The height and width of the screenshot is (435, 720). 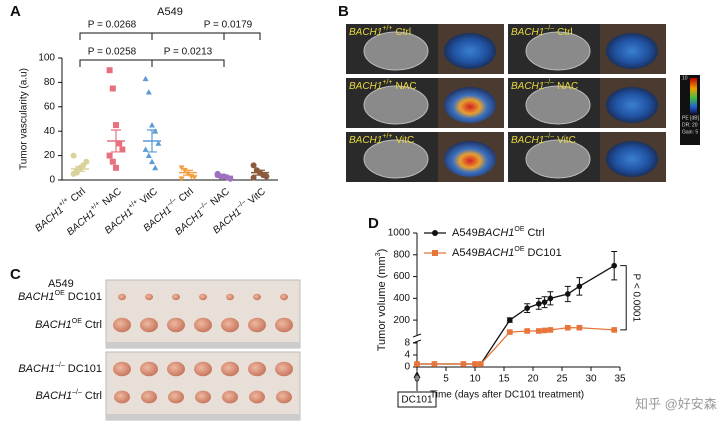 What do you see at coordinates (407, 343) in the screenshot?
I see `y-tick-label: 8` at bounding box center [407, 343].